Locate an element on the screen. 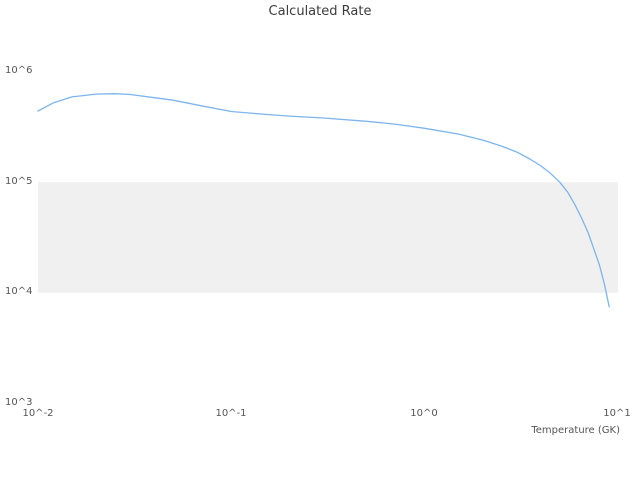 Image resolution: width=640 pixels, height=480 pixels. y-tick-label: 10^3 is located at coordinates (19, 402).